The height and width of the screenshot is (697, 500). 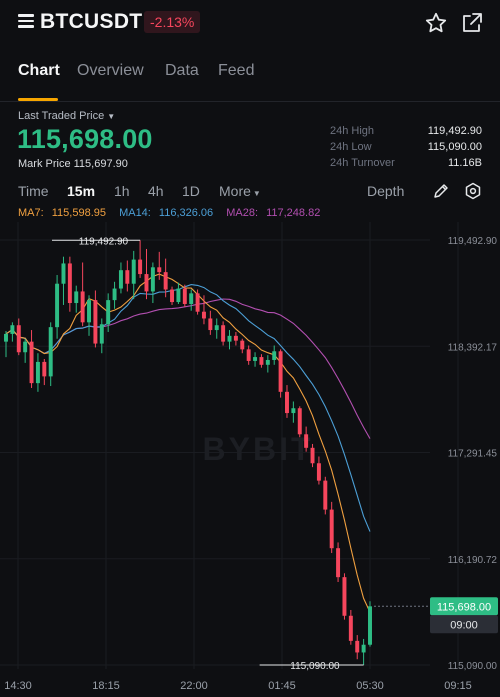 I want to click on section-tabs: Chart Overview Data Feed, so click(x=250, y=80).